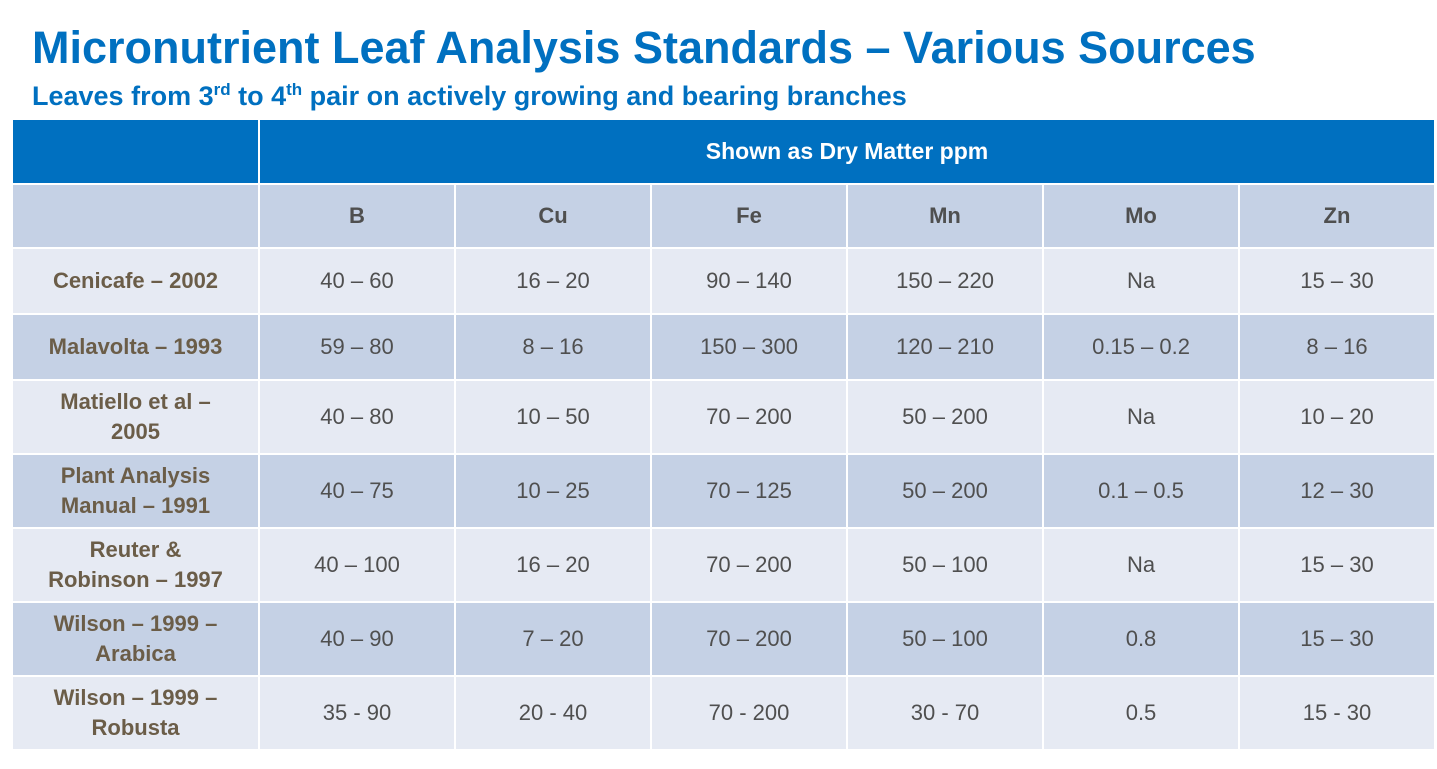 The image size is (1437, 769). I want to click on cell-b: 59 – 80, so click(357, 347).